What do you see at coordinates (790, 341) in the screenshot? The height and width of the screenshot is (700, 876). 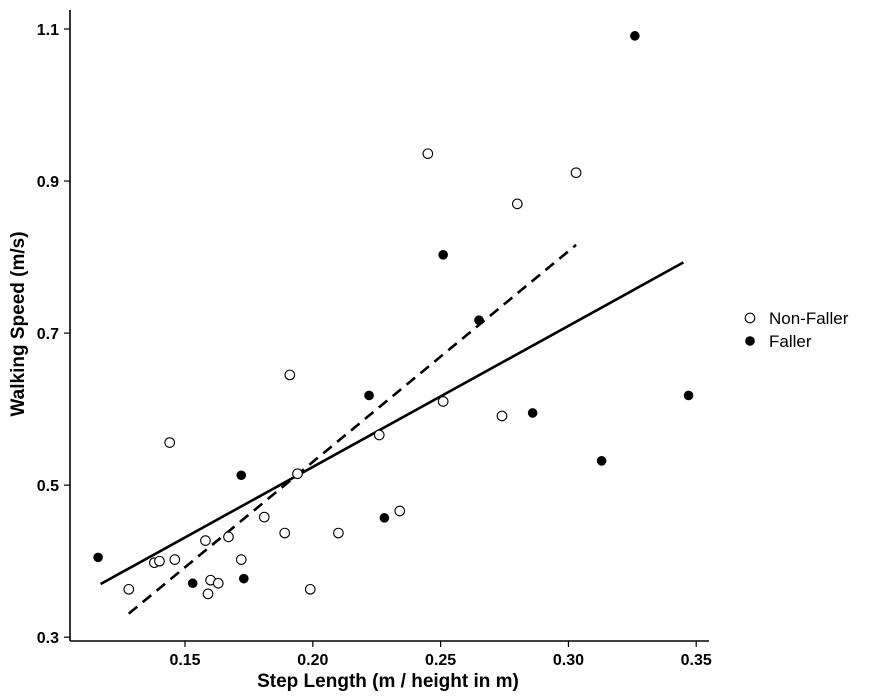 I see `legend-label-faller: Faller` at bounding box center [790, 341].